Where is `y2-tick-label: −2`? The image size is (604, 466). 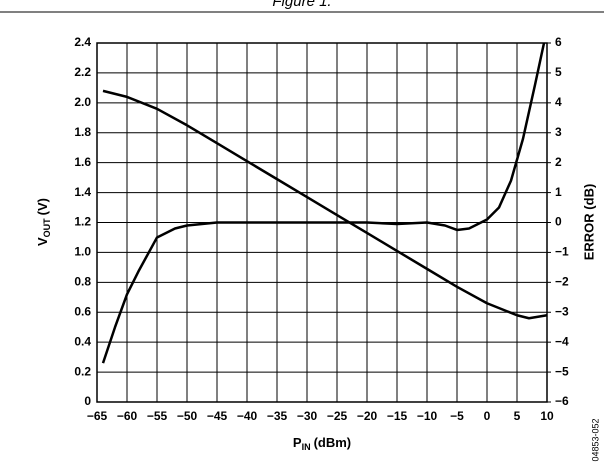
y2-tick-label: −2 is located at coordinates (562, 282).